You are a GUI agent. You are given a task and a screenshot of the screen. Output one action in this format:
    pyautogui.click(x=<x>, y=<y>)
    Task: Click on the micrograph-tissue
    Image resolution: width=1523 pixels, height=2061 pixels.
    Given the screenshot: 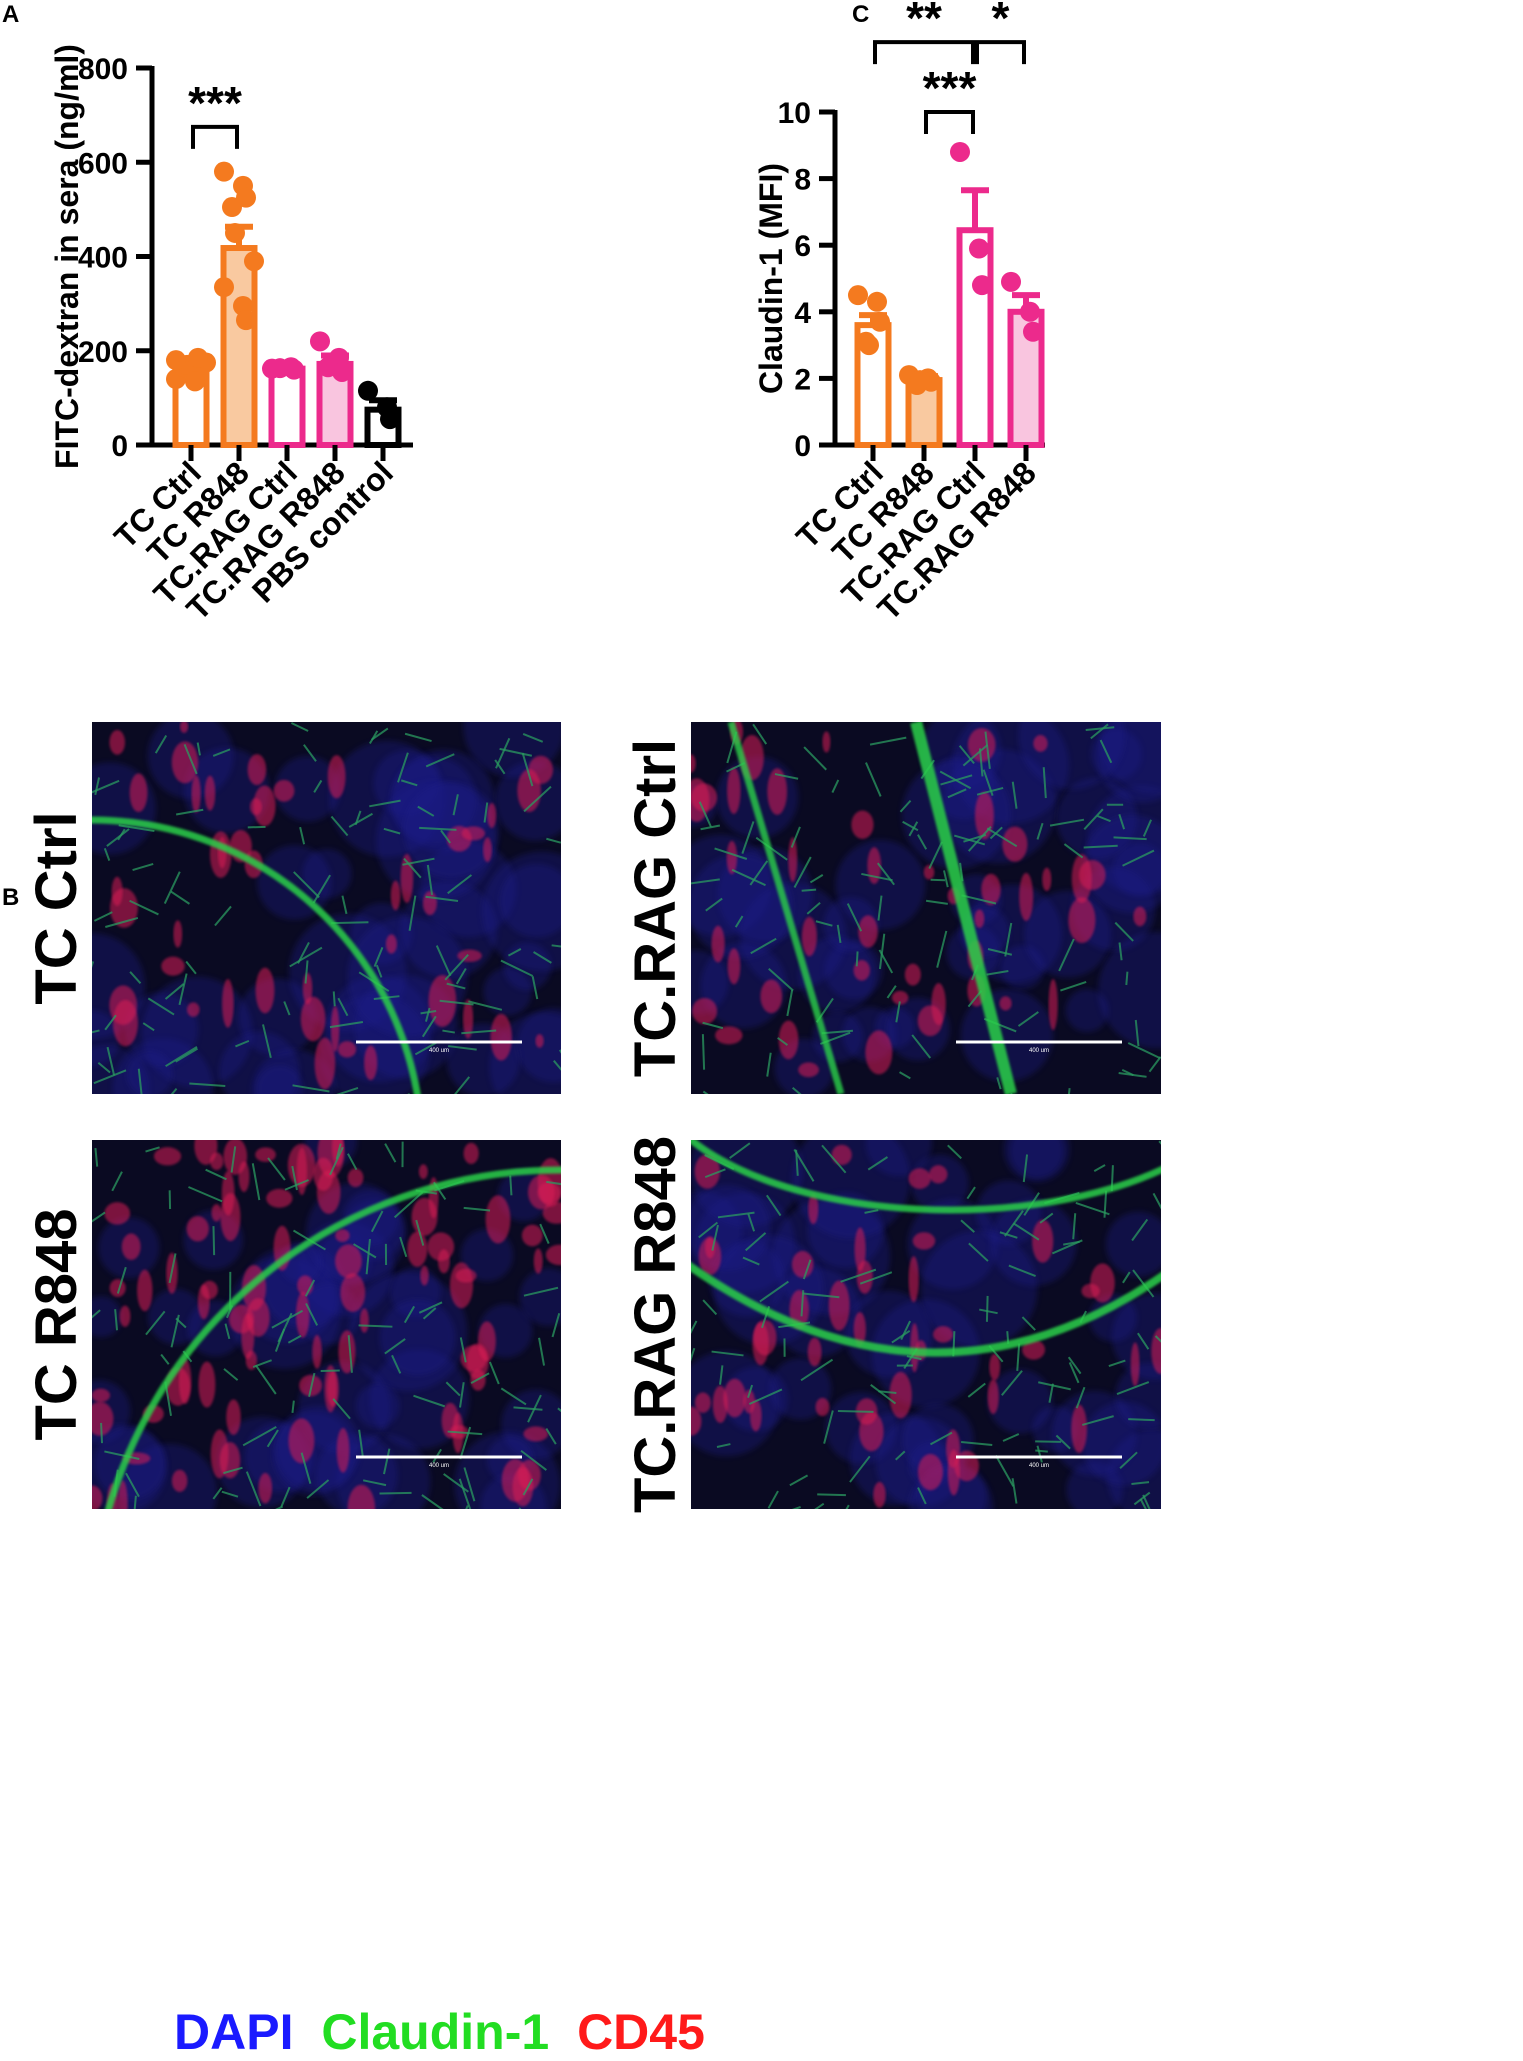 What is the action you would take?
    pyautogui.click(x=926, y=1324)
    